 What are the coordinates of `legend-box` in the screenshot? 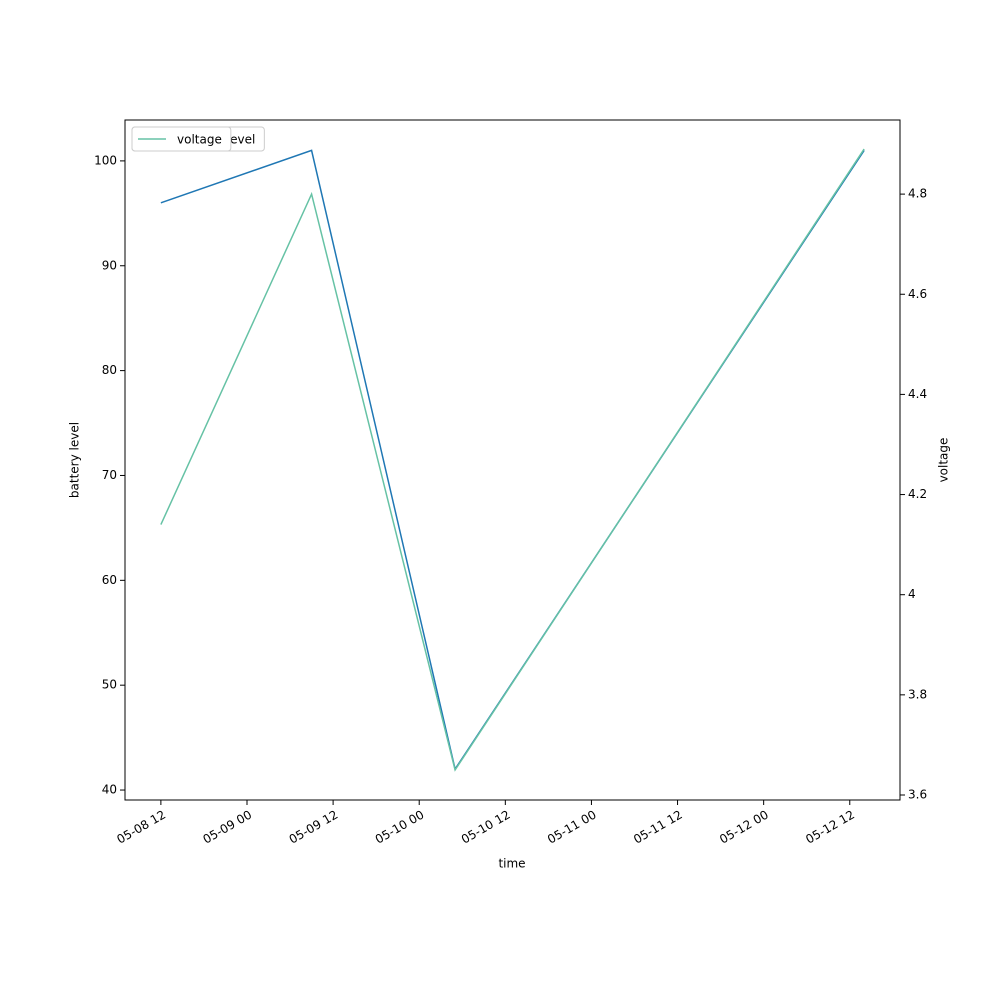 It's located at (181, 139).